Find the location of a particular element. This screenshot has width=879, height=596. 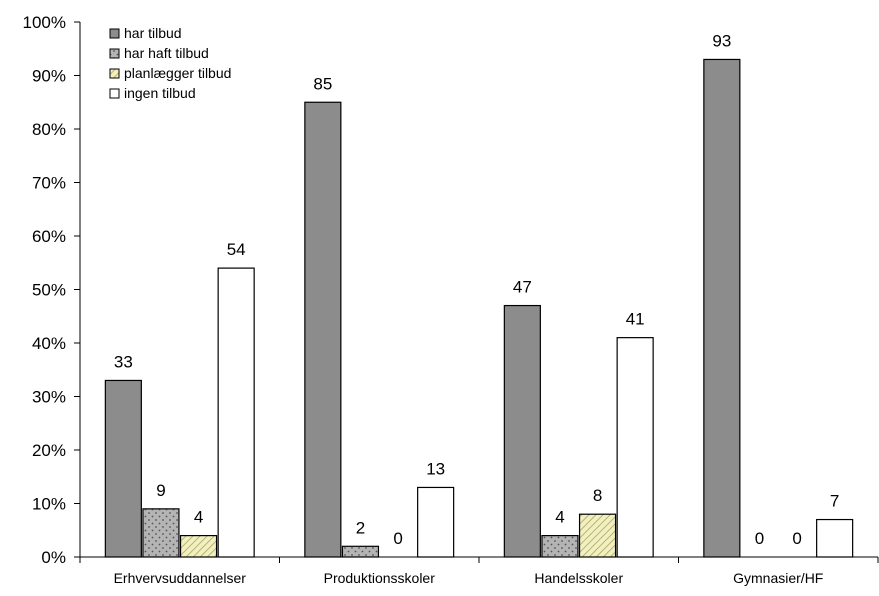

data-label: 33 is located at coordinates (123, 361).